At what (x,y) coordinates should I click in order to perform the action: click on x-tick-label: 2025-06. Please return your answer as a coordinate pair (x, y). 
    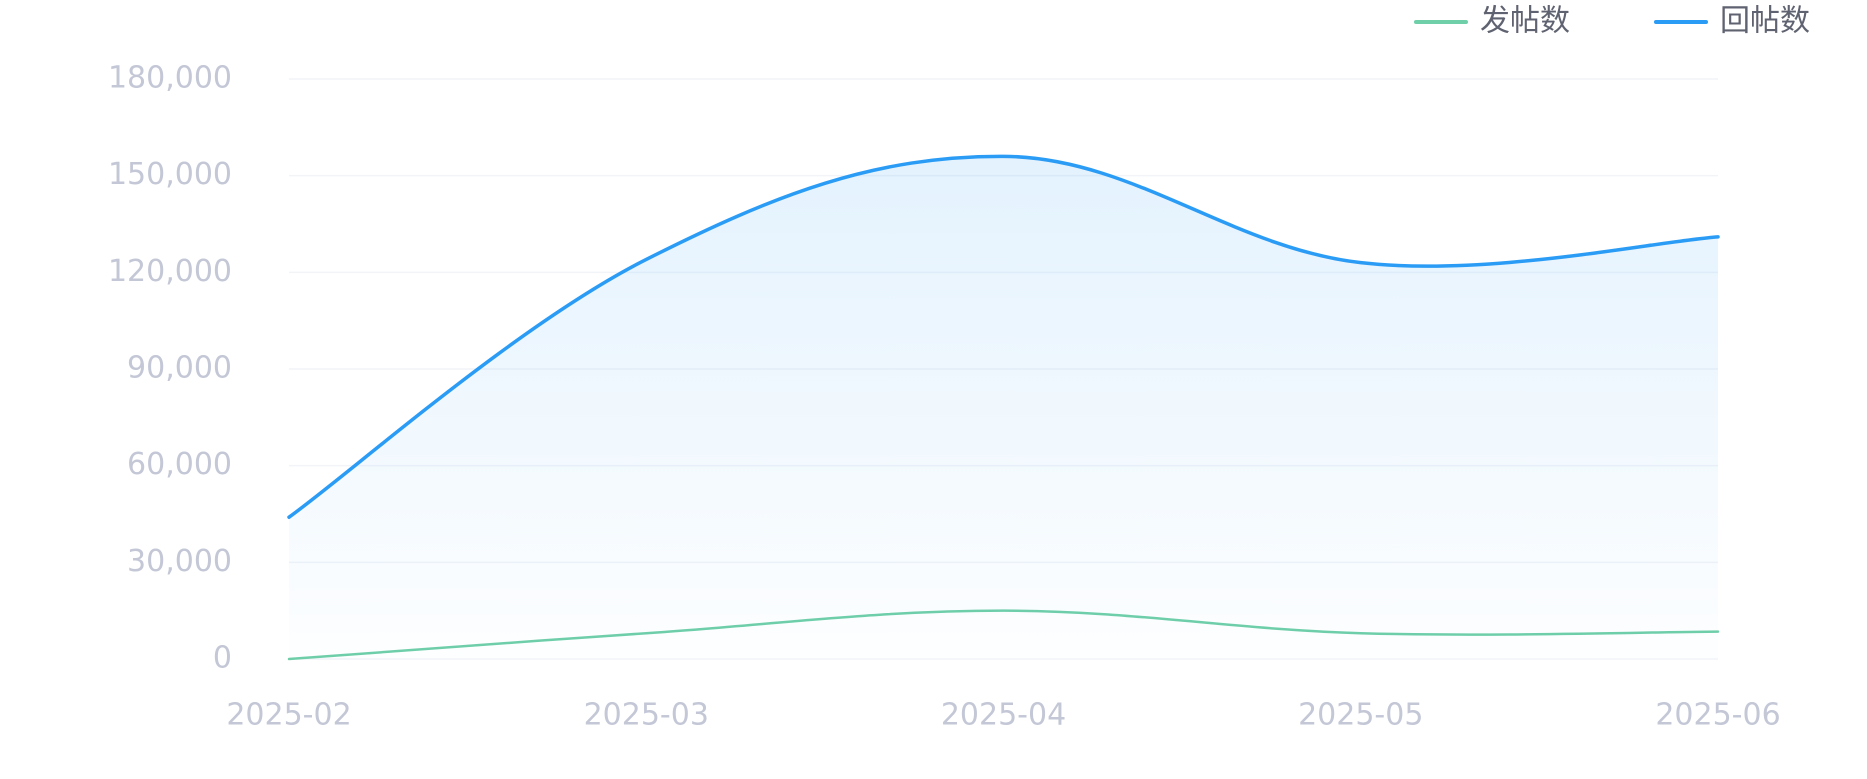
    Looking at the image, I should click on (1717, 715).